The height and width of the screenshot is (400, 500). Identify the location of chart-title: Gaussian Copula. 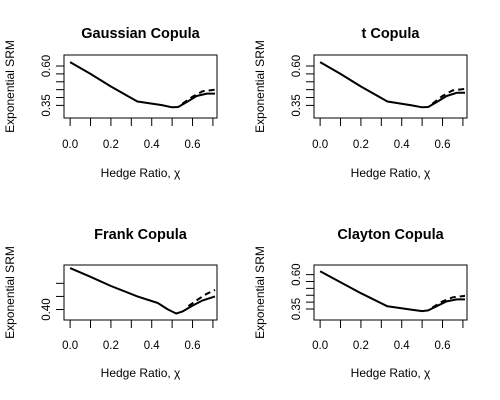
(140, 34).